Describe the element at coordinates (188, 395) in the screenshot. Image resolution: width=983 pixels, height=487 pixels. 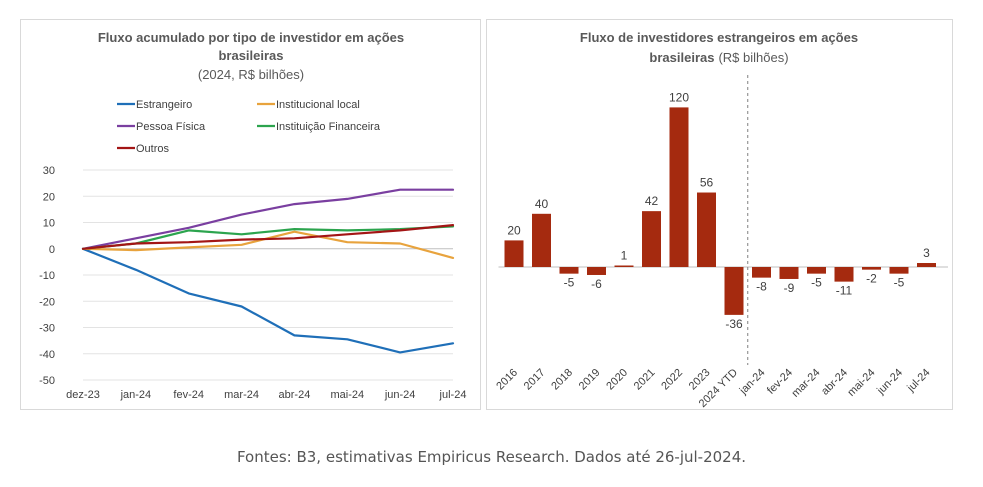
I see `x-tick-label-fev-24: fev-24` at that location.